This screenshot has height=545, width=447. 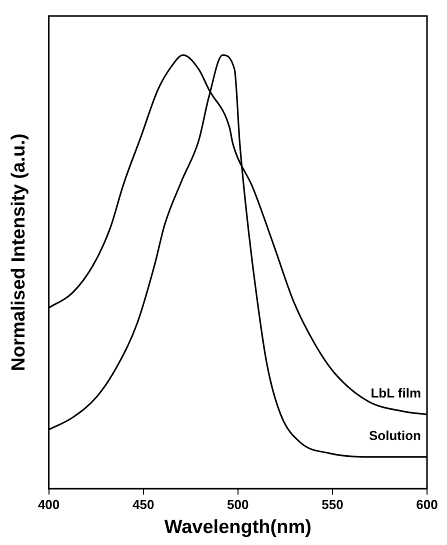 I want to click on y-axis-title: Normalised Intensity (a.u.), so click(x=19, y=253).